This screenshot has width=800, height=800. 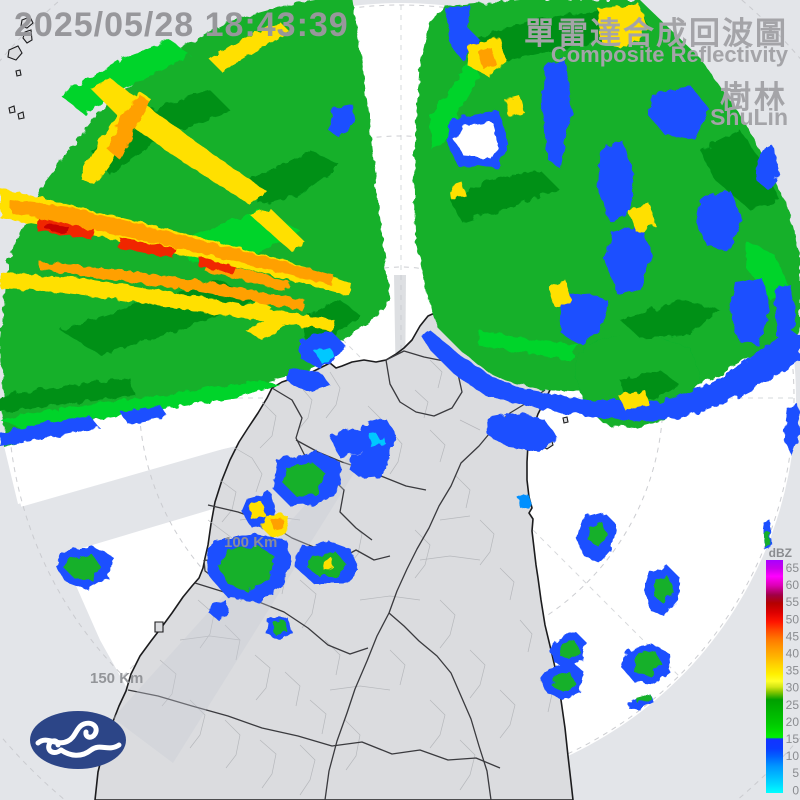 What do you see at coordinates (117, 678) in the screenshot?
I see `range-label-150km: 150 Km` at bounding box center [117, 678].